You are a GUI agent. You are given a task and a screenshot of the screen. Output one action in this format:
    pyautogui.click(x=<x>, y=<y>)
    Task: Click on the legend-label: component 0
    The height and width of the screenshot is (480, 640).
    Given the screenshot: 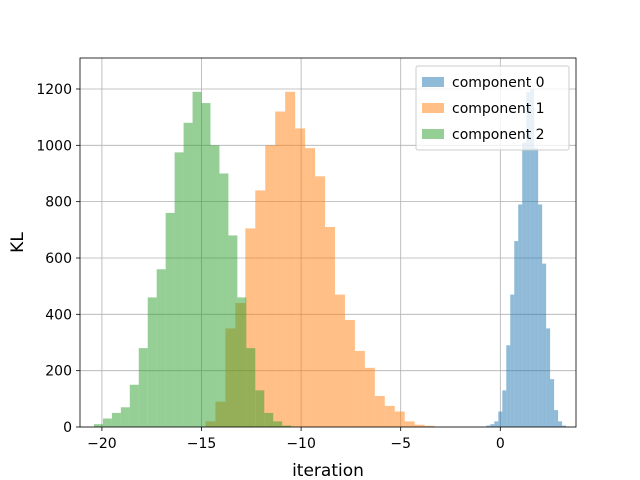 What is the action you would take?
    pyautogui.click(x=498, y=83)
    